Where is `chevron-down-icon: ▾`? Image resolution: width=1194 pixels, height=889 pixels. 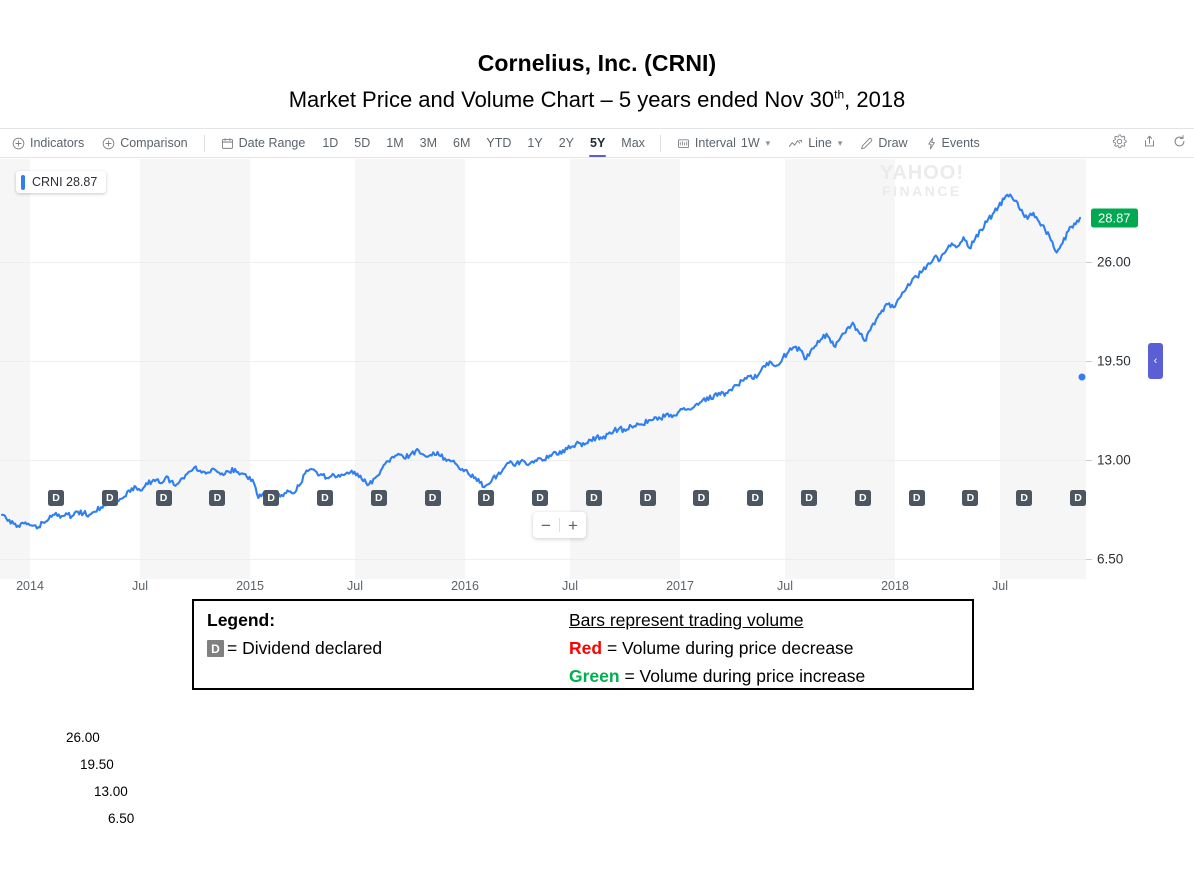
chevron-down-icon: ▾ is located at coordinates (840, 142).